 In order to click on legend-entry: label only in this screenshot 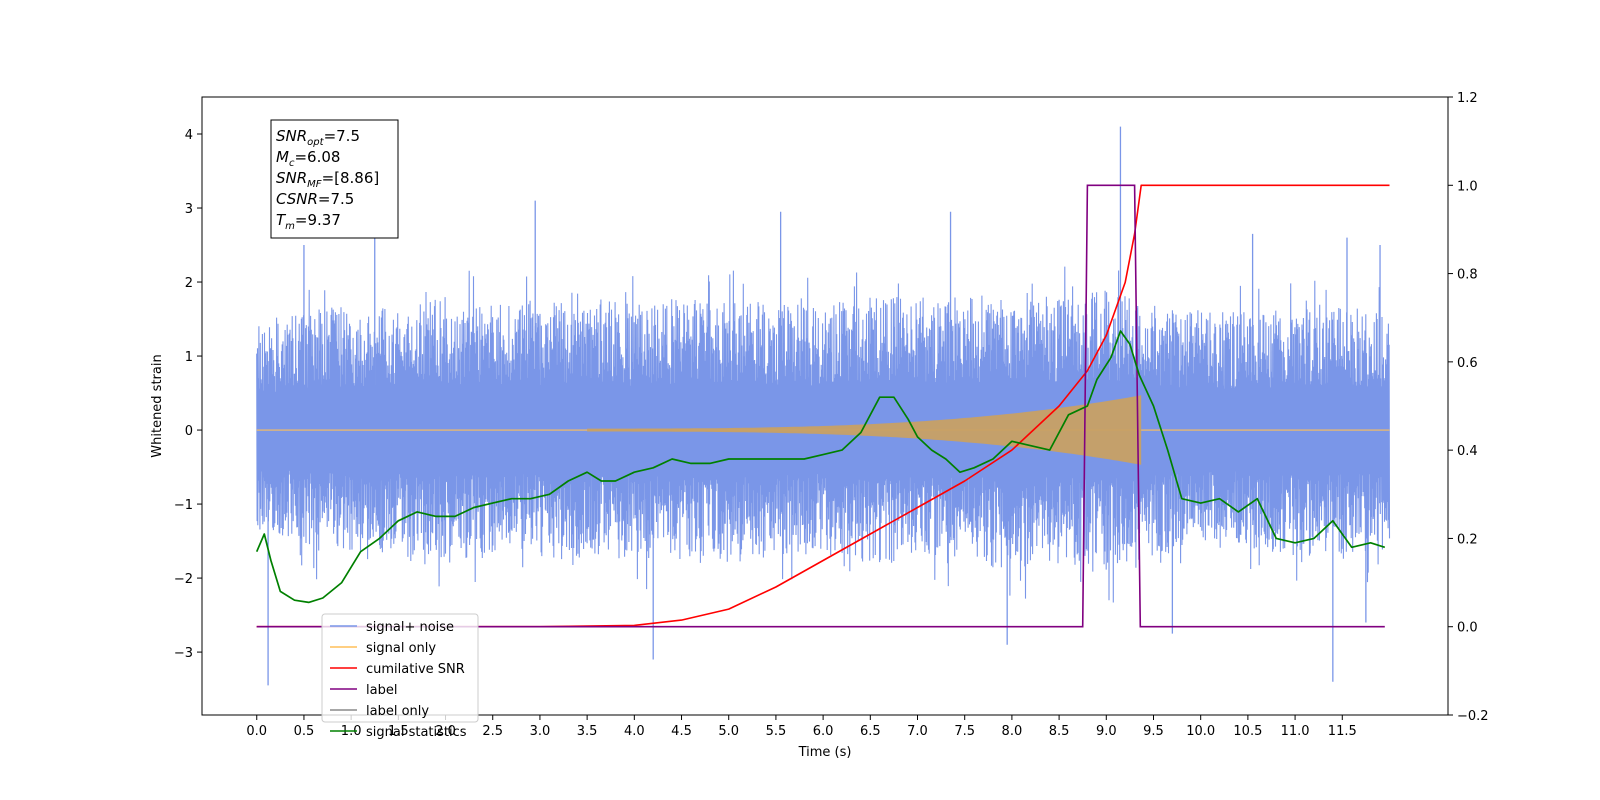, I will do `click(397, 711)`.